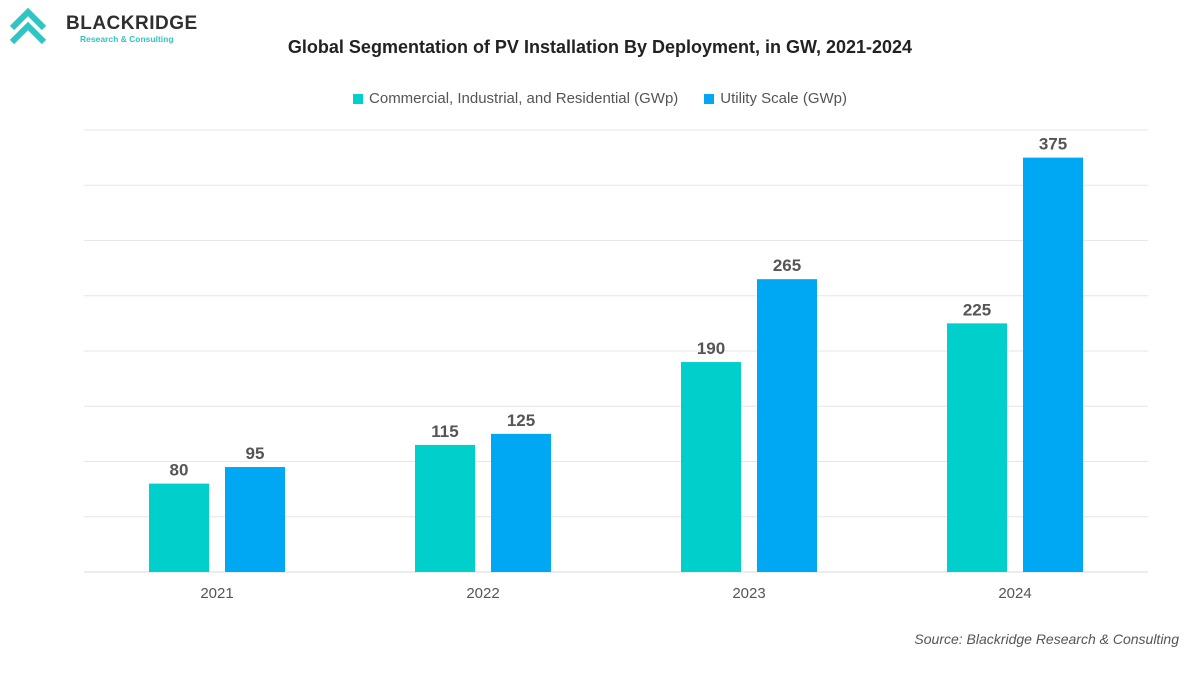 This screenshot has height=675, width=1200. I want to click on data-label: 225, so click(977, 309).